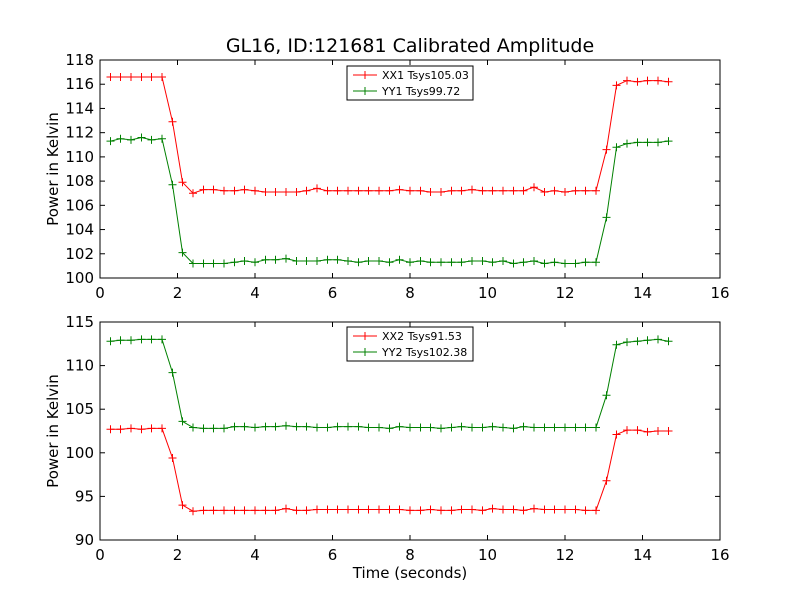 The width and height of the screenshot is (800, 604). Describe the element at coordinates (365, 75) in the screenshot. I see `legend-marker` at that location.